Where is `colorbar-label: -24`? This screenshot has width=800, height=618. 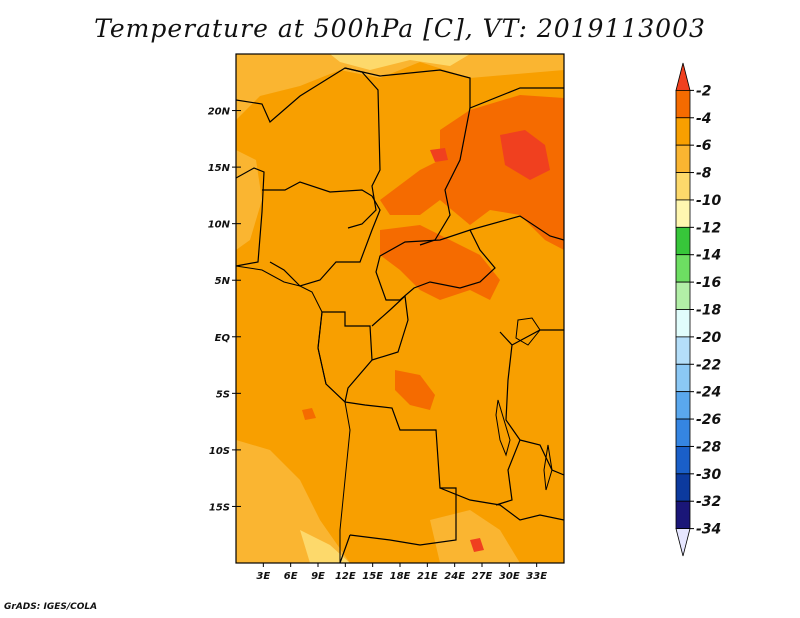
colorbar-label: -24 is located at coordinates (708, 393).